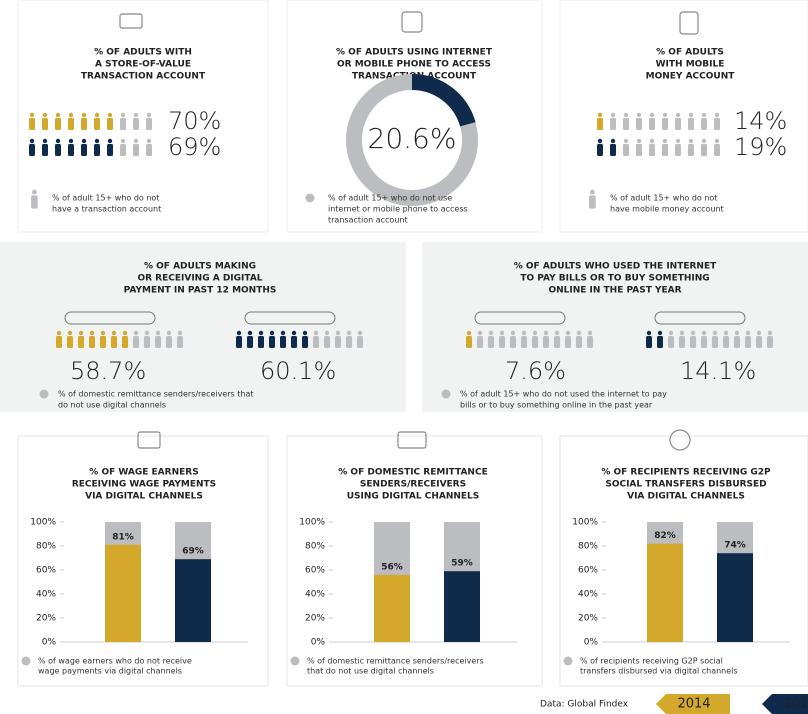 This screenshot has height=714, width=808. Describe the element at coordinates (315, 595) in the screenshot. I see `y-tick-label: 40%` at that location.